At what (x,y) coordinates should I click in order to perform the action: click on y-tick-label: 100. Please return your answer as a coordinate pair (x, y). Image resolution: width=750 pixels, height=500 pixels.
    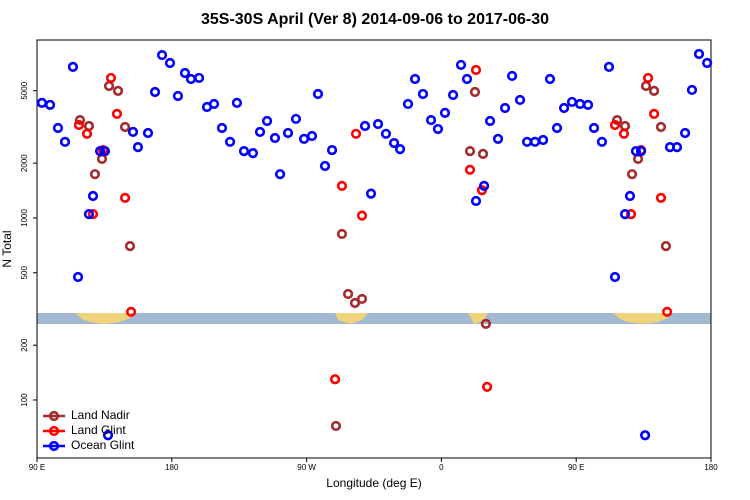
    Looking at the image, I should click on (24, 400).